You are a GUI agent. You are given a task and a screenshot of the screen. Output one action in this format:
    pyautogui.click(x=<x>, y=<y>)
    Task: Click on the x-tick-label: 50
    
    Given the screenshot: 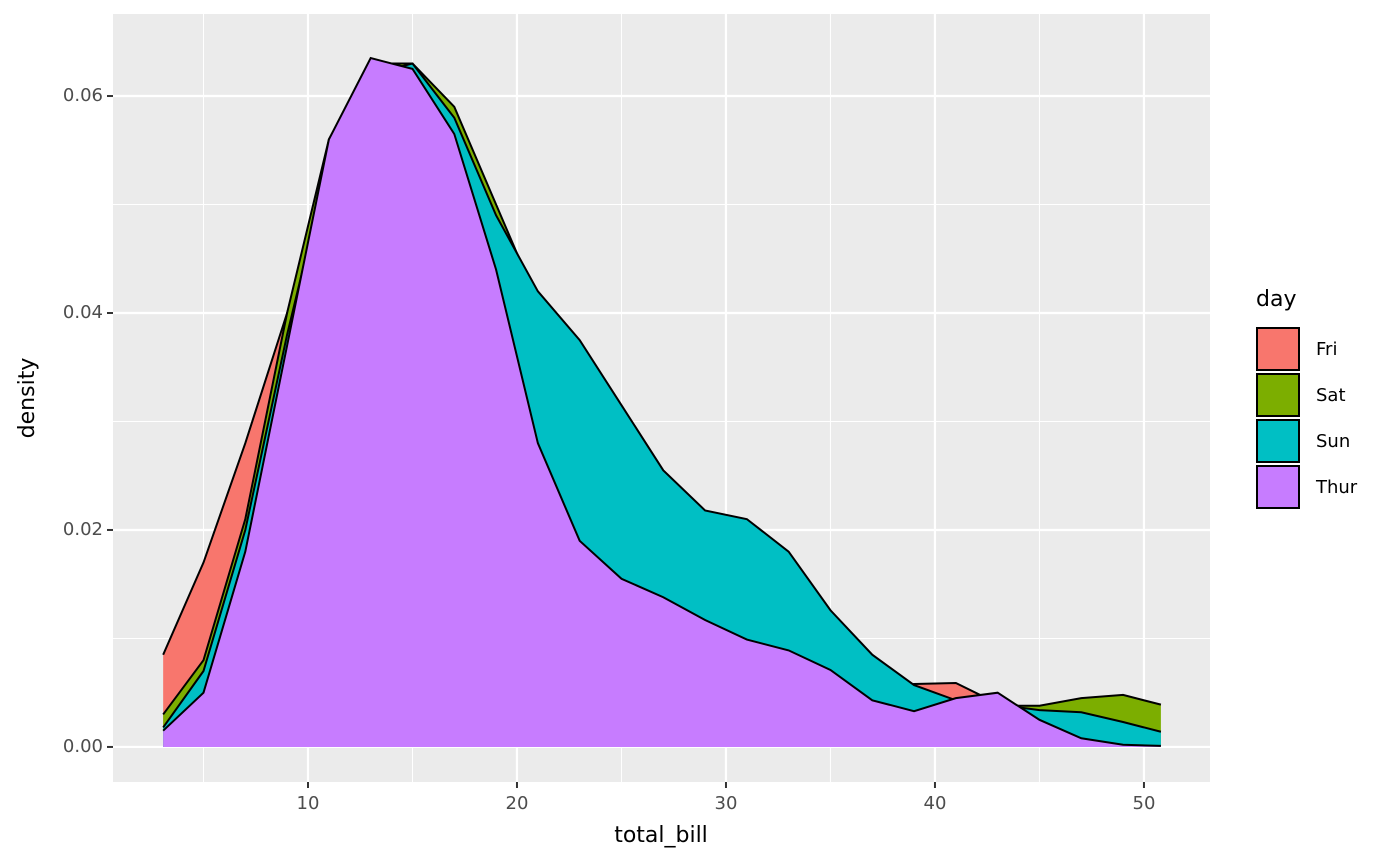 What is the action you would take?
    pyautogui.click(x=1144, y=803)
    